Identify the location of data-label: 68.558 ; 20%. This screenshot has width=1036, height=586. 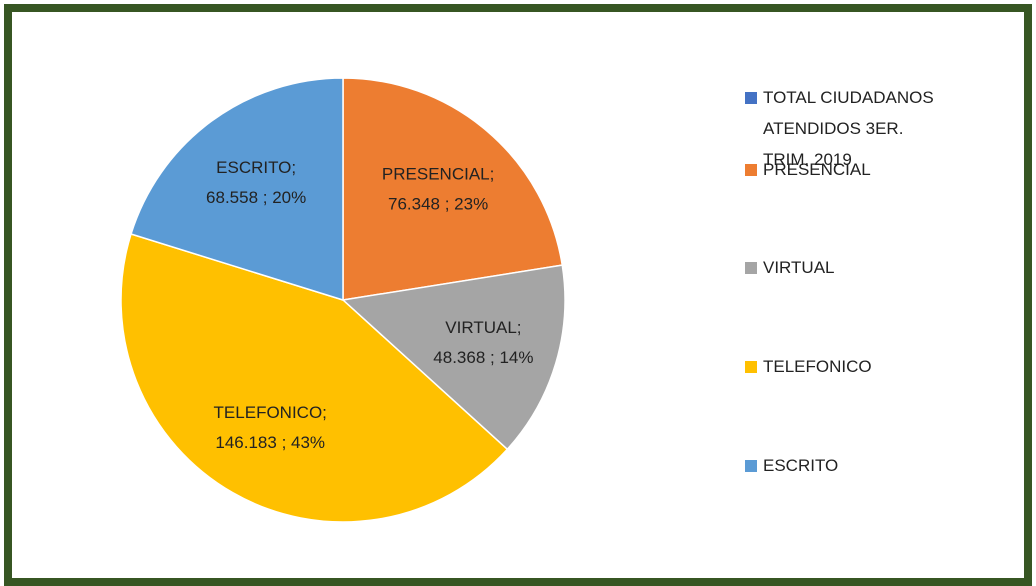
(256, 197).